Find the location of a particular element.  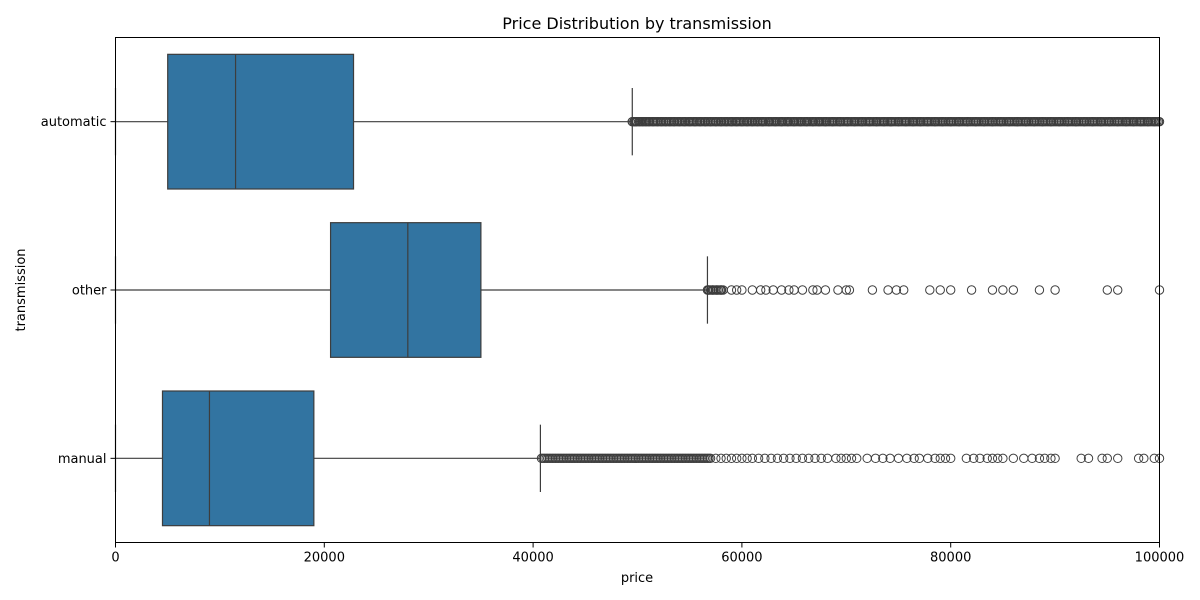

chart-title: Price Distribution by transmission is located at coordinates (636, 23).